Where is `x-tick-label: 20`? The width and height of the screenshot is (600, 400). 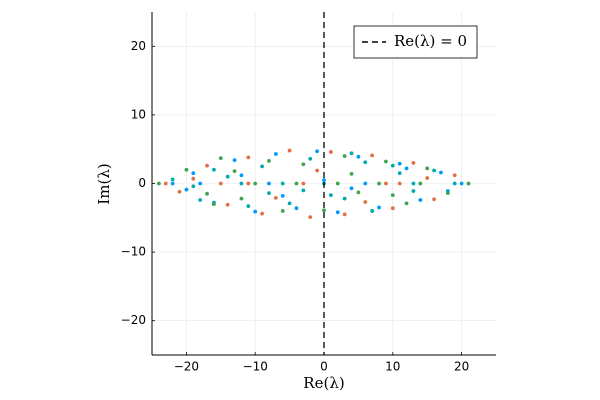 x-tick-label: 20 is located at coordinates (461, 367).